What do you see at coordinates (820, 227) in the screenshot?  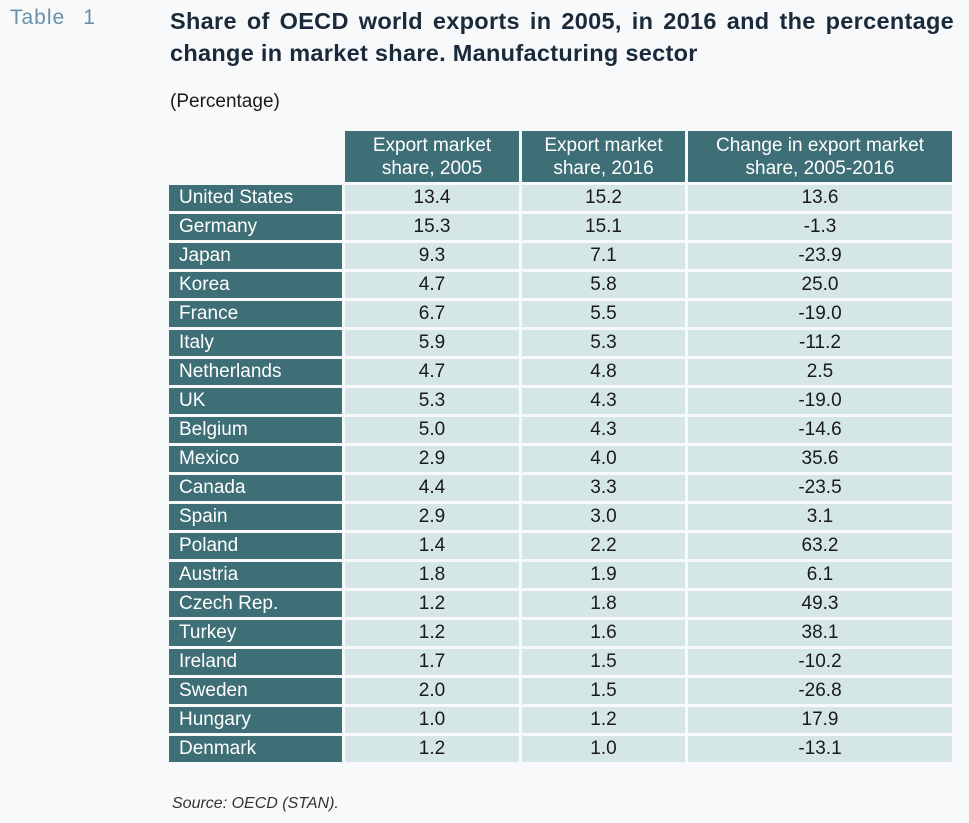 I see `change-cell: -1.3` at bounding box center [820, 227].